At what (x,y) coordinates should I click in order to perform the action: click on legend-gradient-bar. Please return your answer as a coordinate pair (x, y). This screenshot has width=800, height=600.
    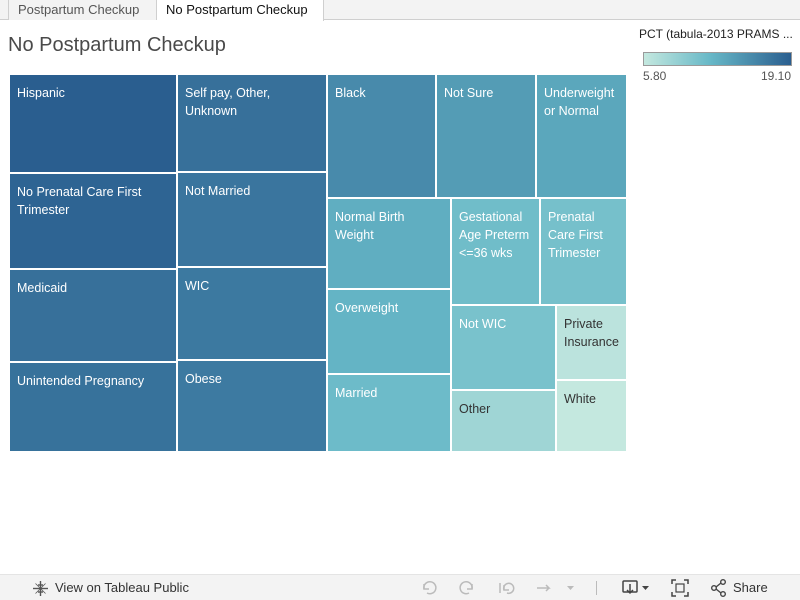
    Looking at the image, I should click on (717, 59).